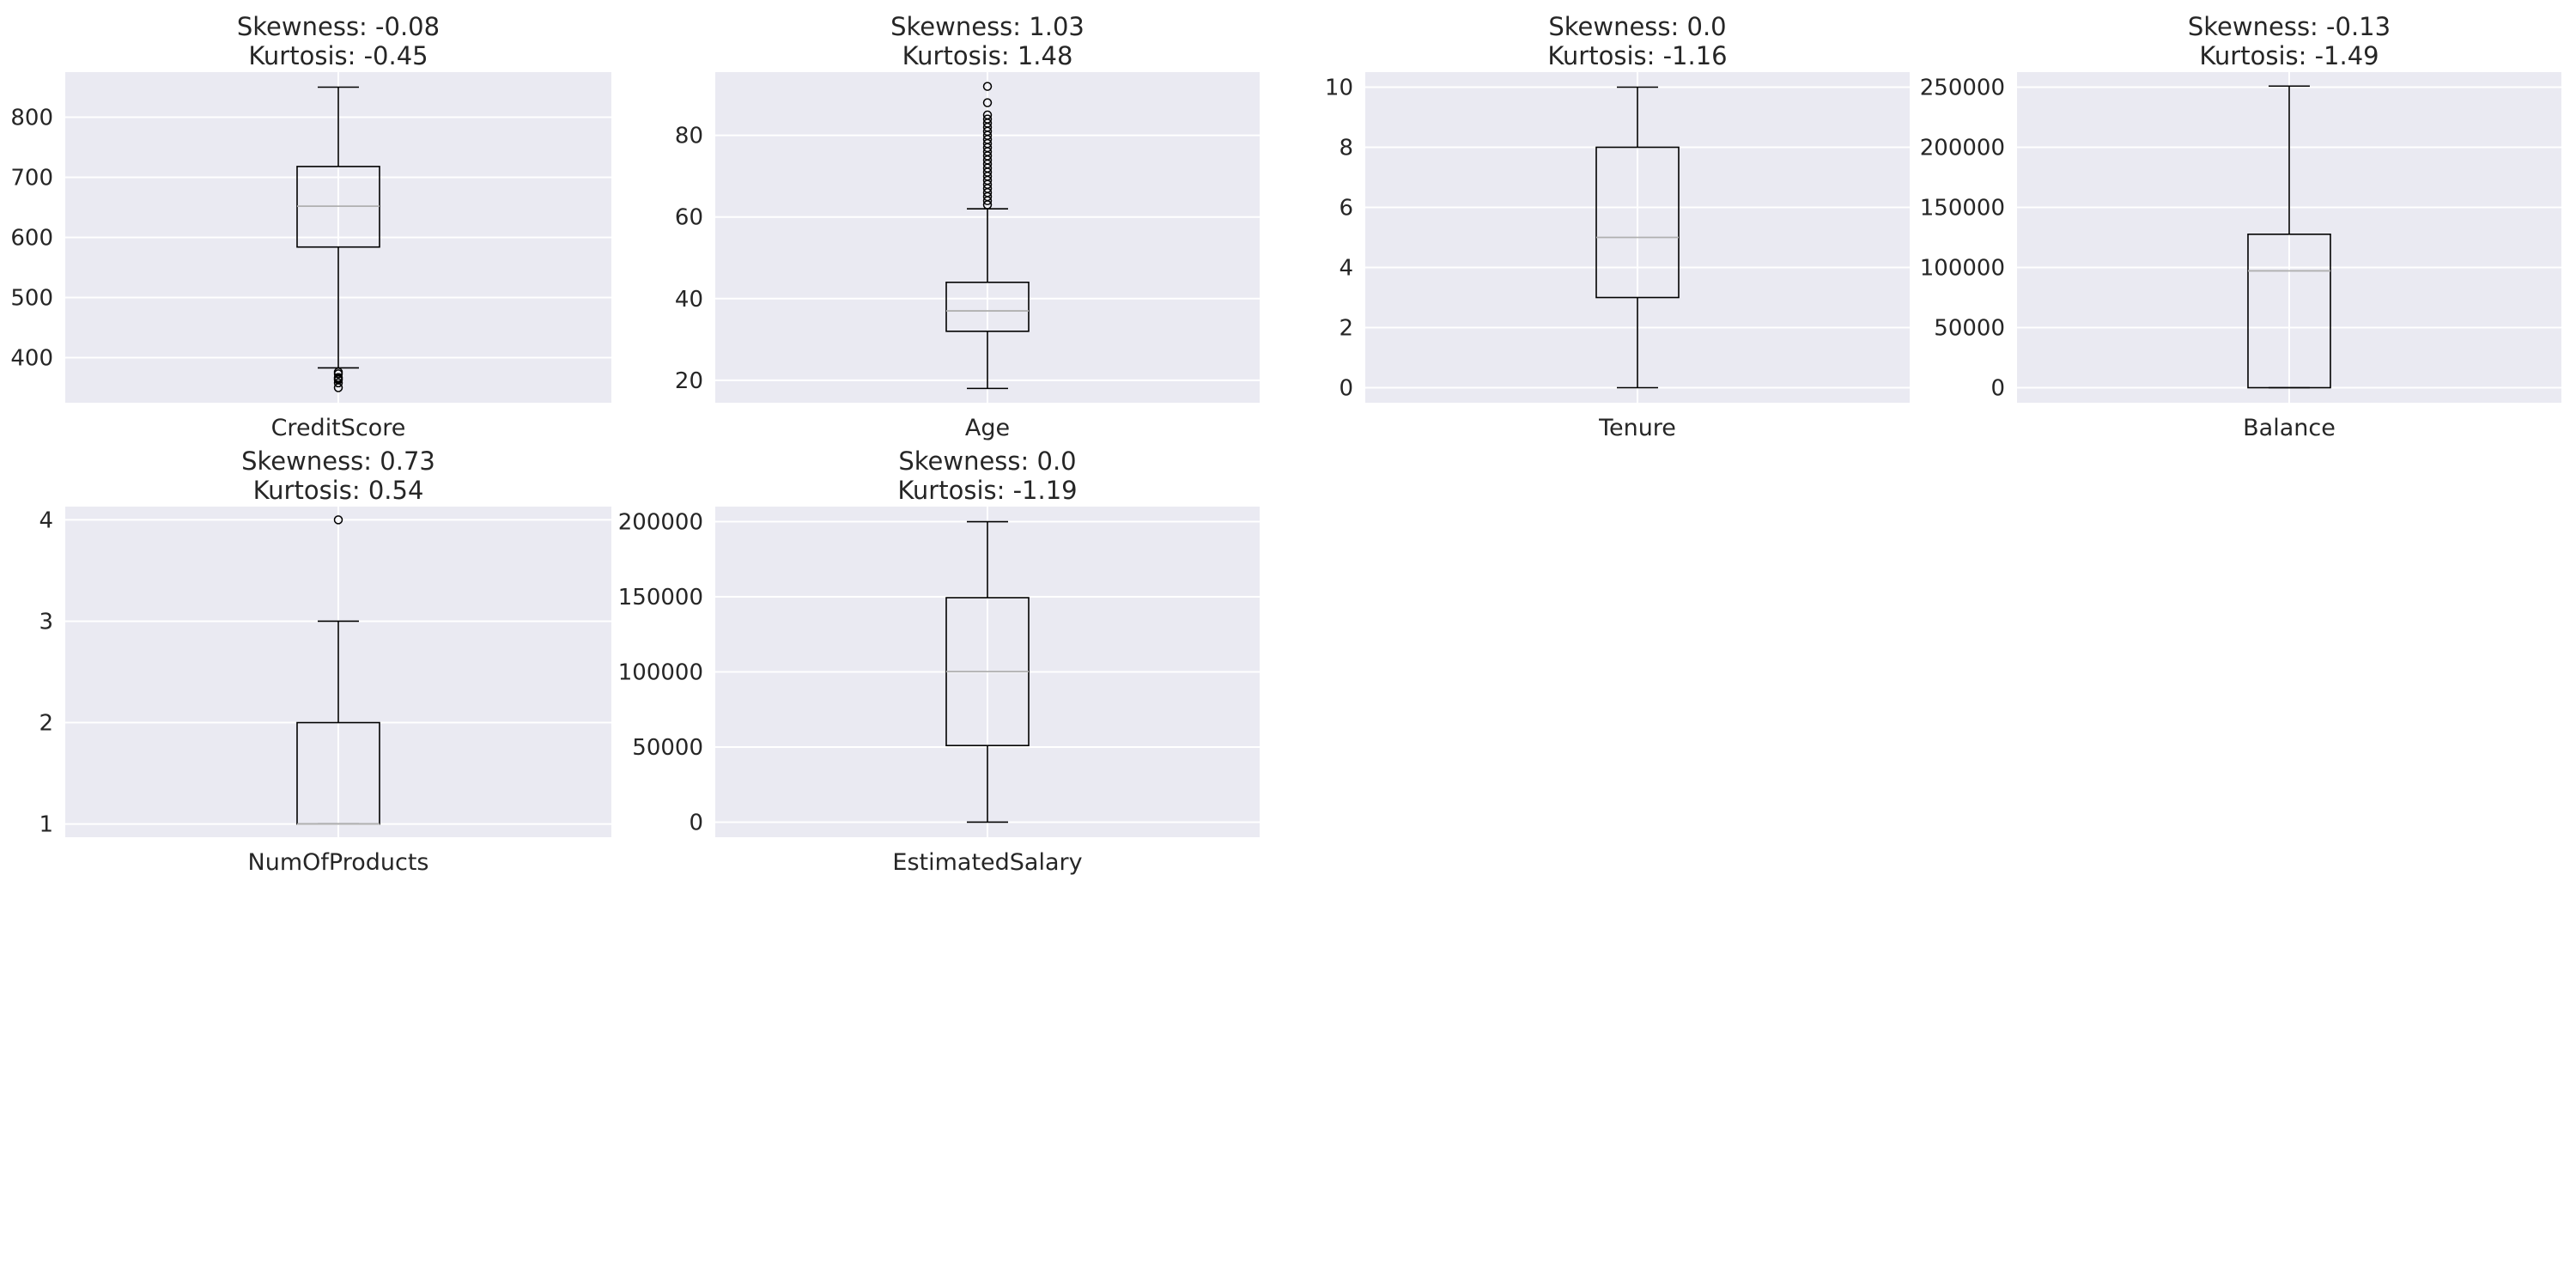 The image size is (2576, 1288). Describe the element at coordinates (338, 863) in the screenshot. I see `x-axis-label: NumOfProducts` at that location.